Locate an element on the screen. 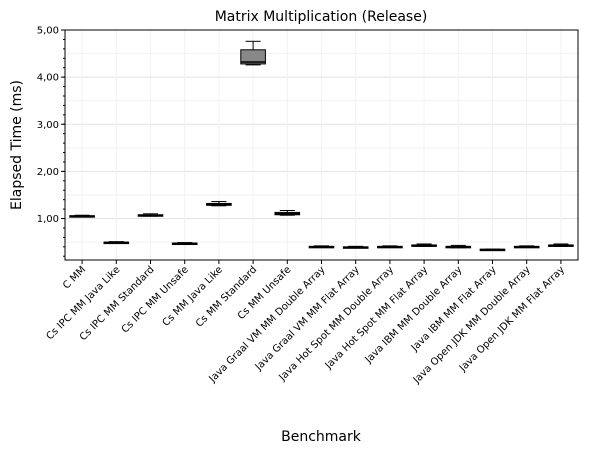 This screenshot has height=454, width=600. y-axis-label: Elapsed Time (ms) is located at coordinates (17, 145).